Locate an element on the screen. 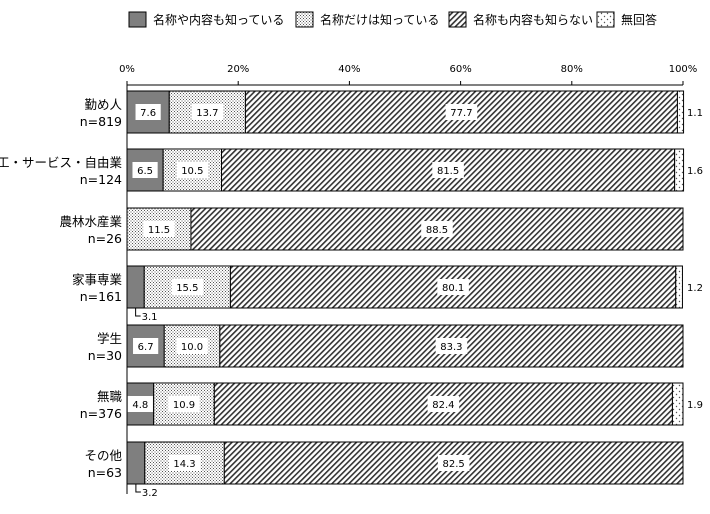  category-label: 農林水産業 is located at coordinates (90, 221).